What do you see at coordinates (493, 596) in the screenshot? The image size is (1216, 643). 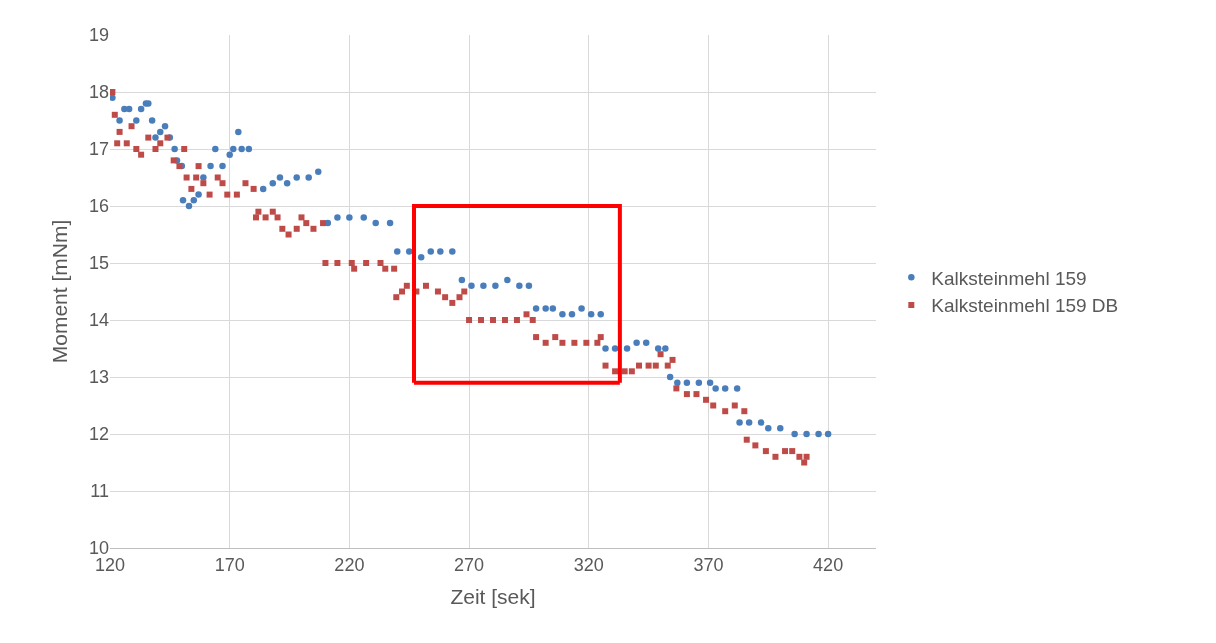 I see `x-axis-title: Zeit [sek]` at bounding box center [493, 596].